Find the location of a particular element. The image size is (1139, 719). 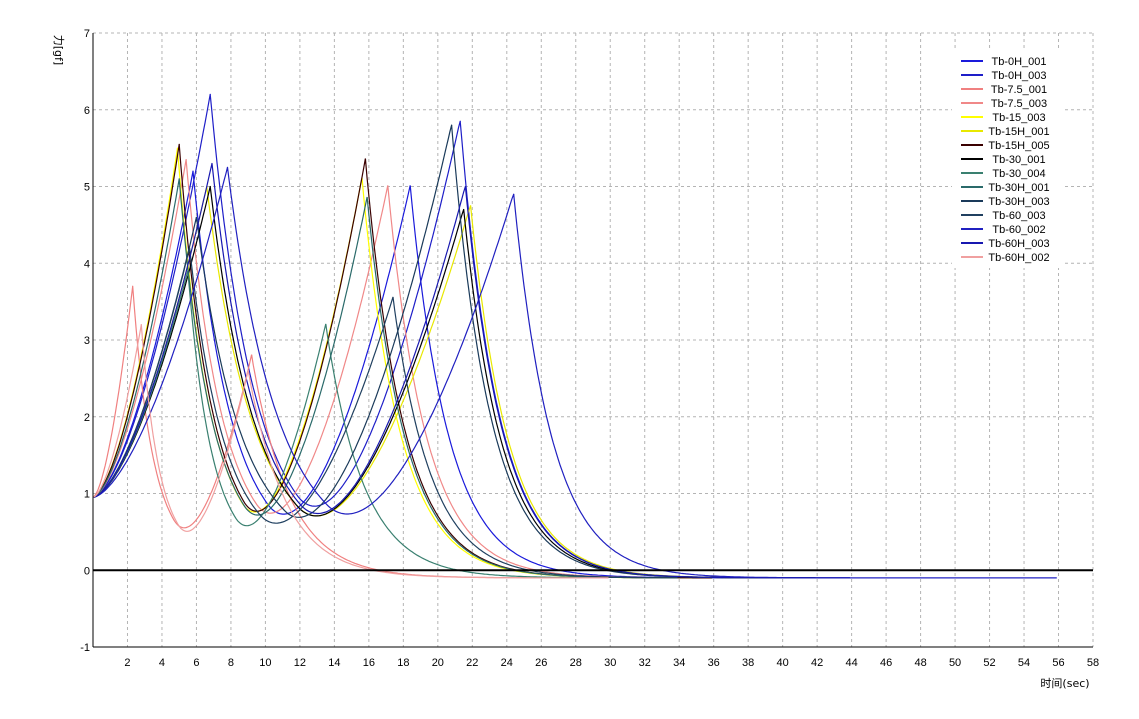

y-tick-label: 3 is located at coordinates (87, 341).